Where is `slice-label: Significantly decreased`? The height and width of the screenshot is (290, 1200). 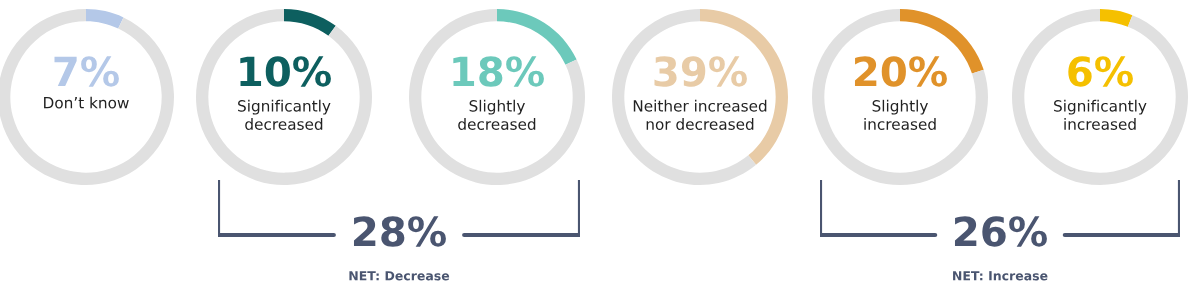 slice-label: Significantly decreased is located at coordinates (284, 114).